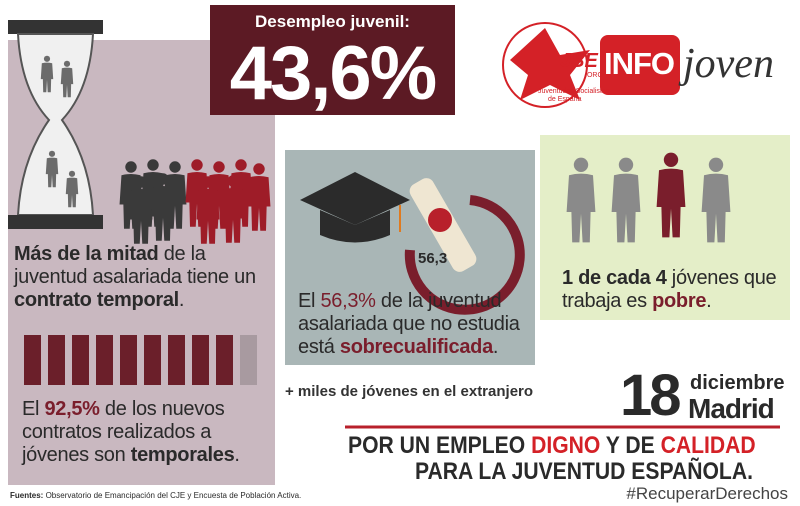  I want to click on unemployment-value: 43,6%, so click(333, 73).